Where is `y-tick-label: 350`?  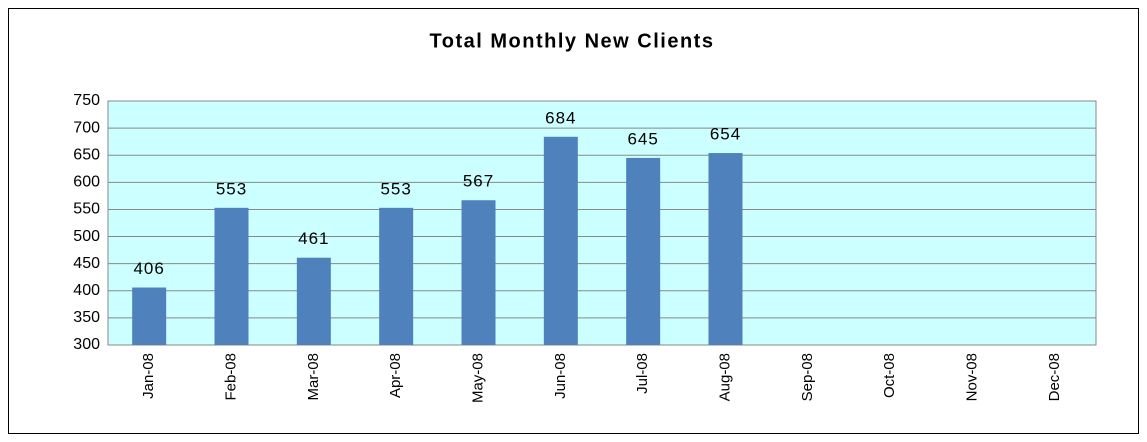 y-tick-label: 350 is located at coordinates (86, 317).